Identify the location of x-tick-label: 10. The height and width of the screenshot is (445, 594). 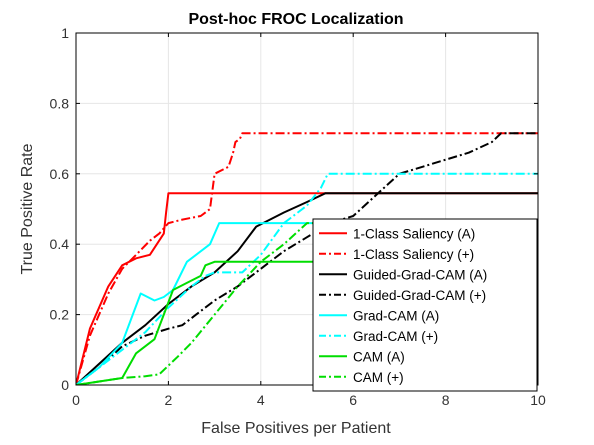
(538, 400).